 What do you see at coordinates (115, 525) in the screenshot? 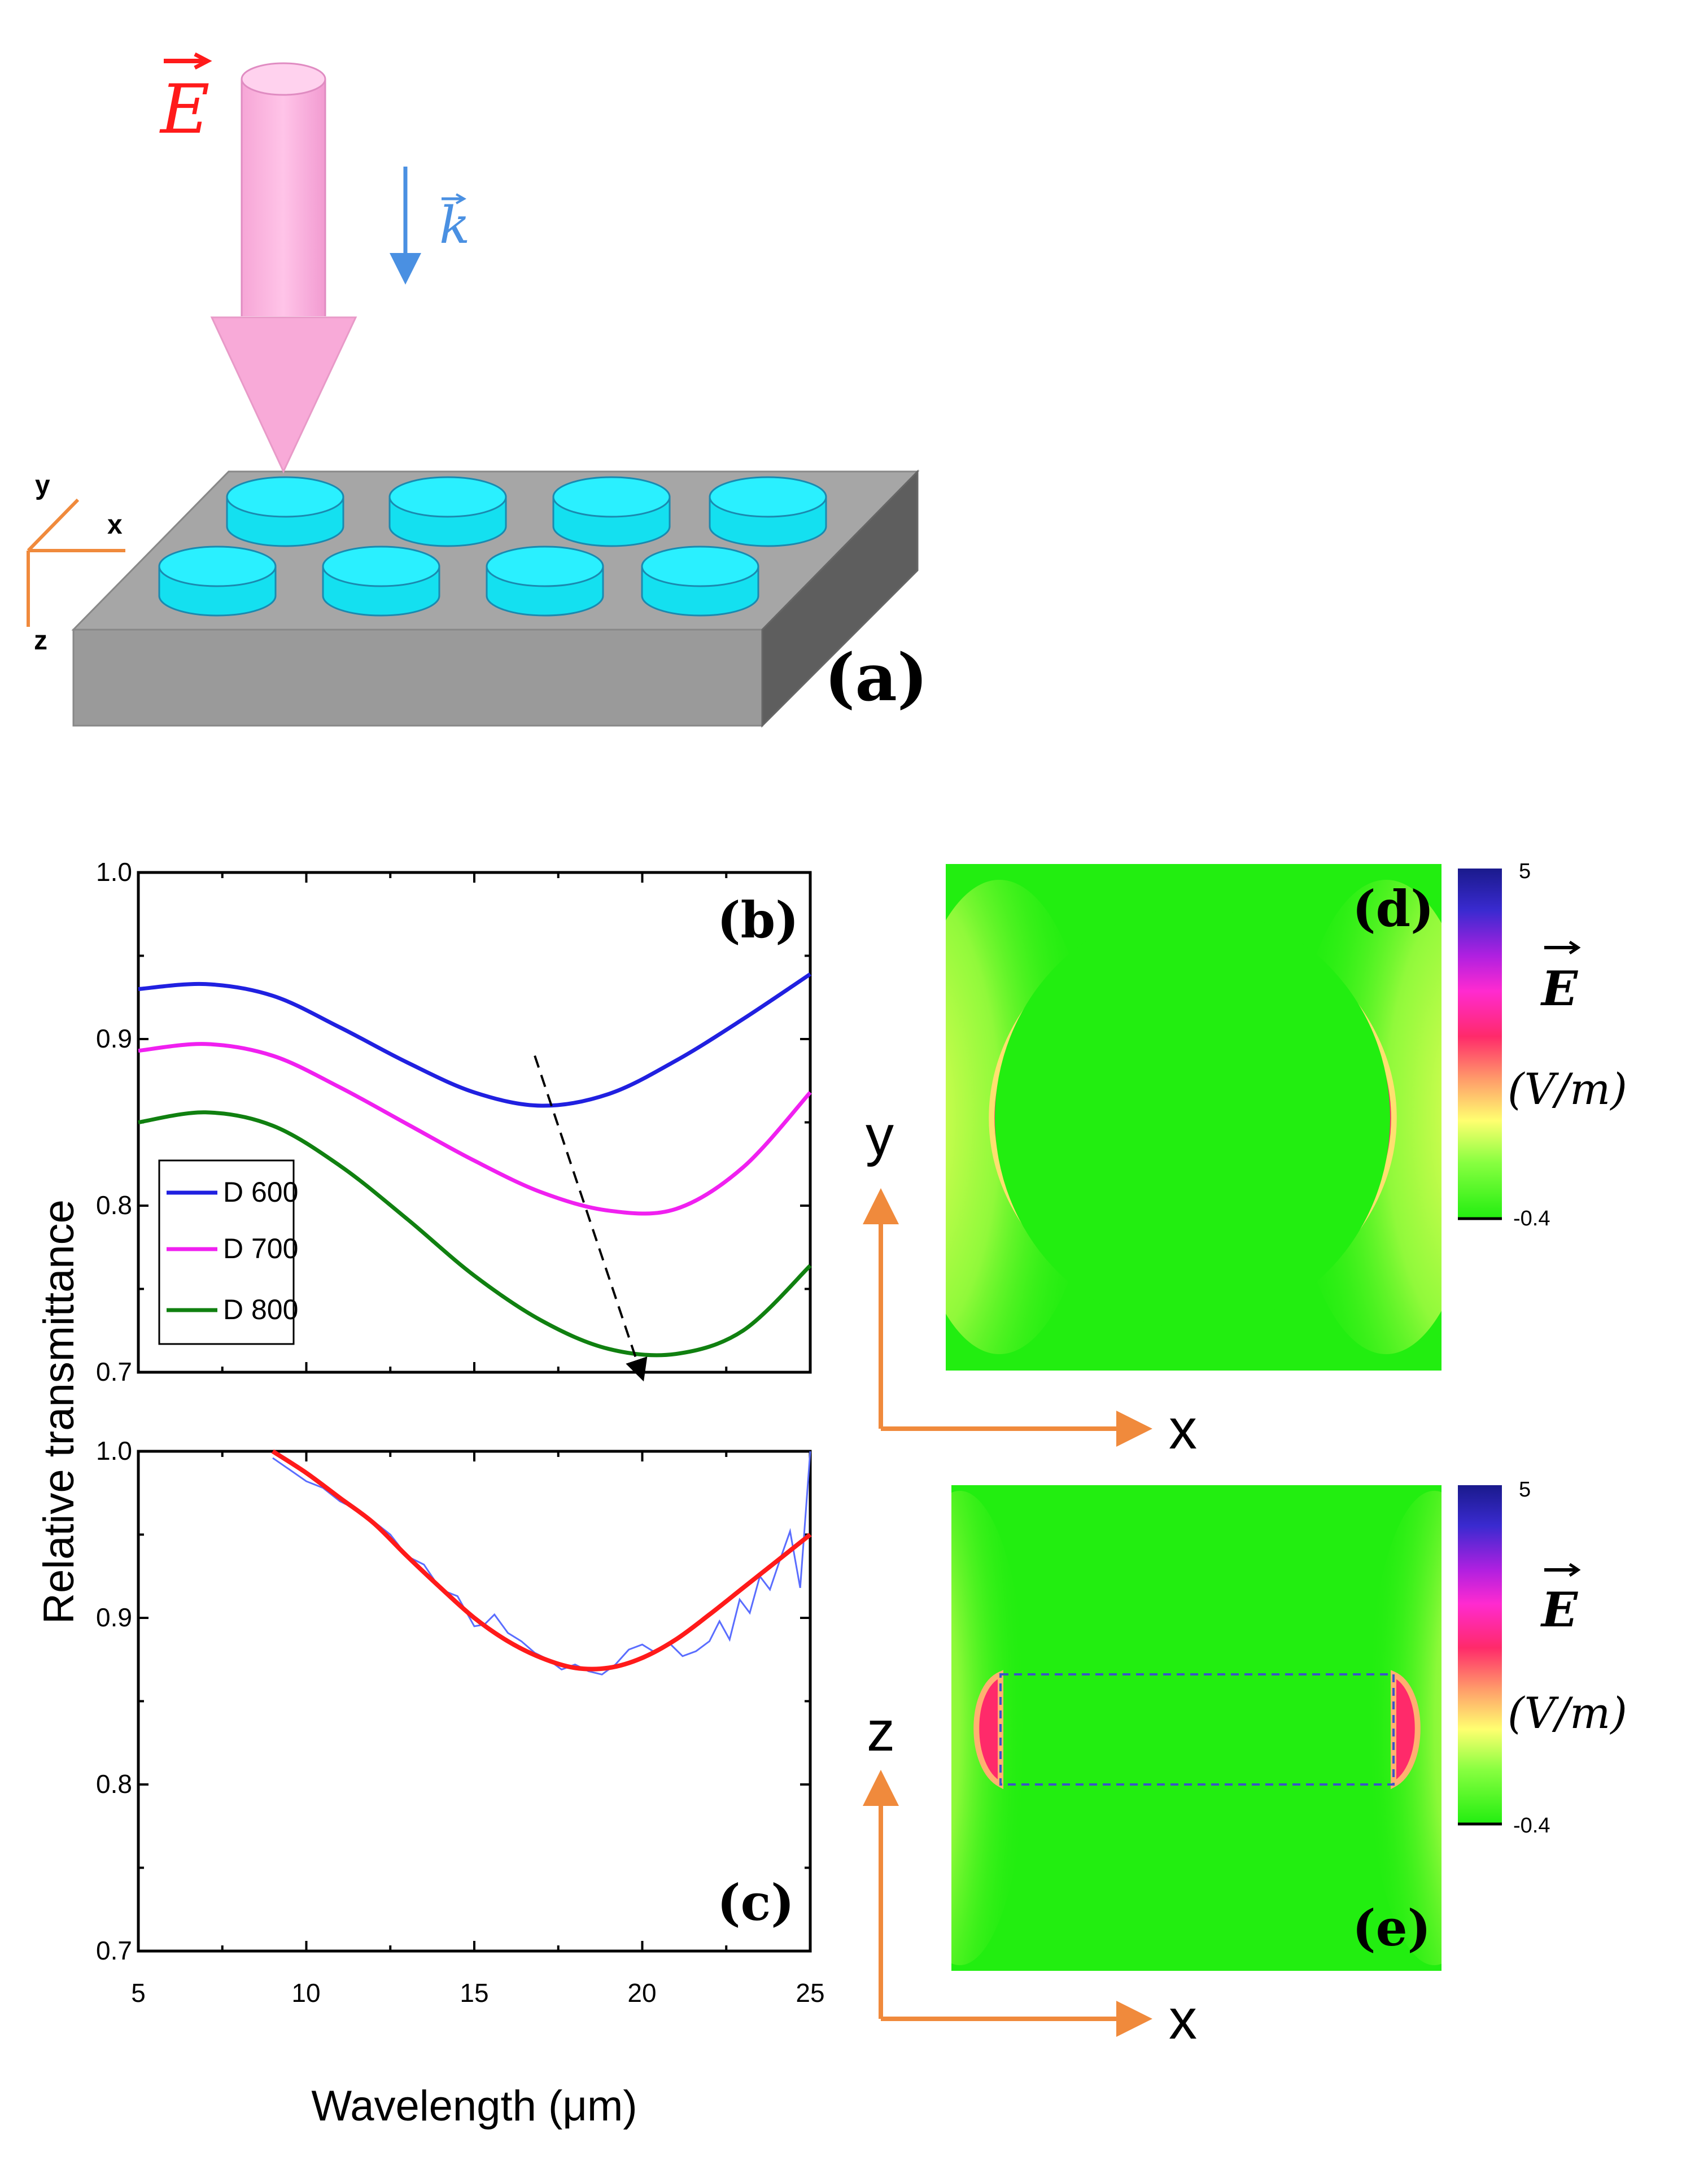
I see `triad-x-label: x` at bounding box center [115, 525].